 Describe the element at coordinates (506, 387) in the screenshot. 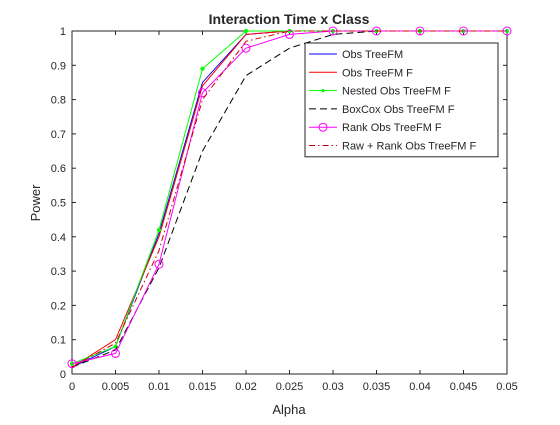

I see `x-tick-label: 0.05` at that location.